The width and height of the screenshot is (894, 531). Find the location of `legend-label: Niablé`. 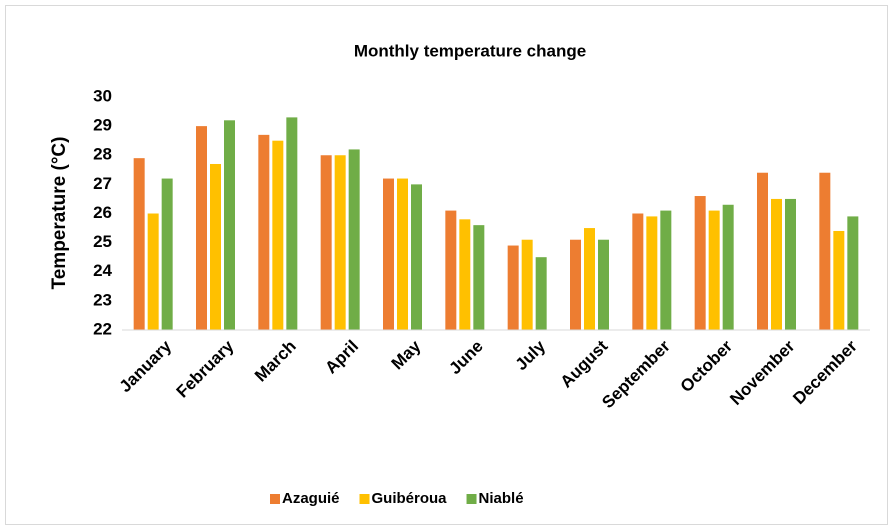

legend-label: Niablé is located at coordinates (501, 498).